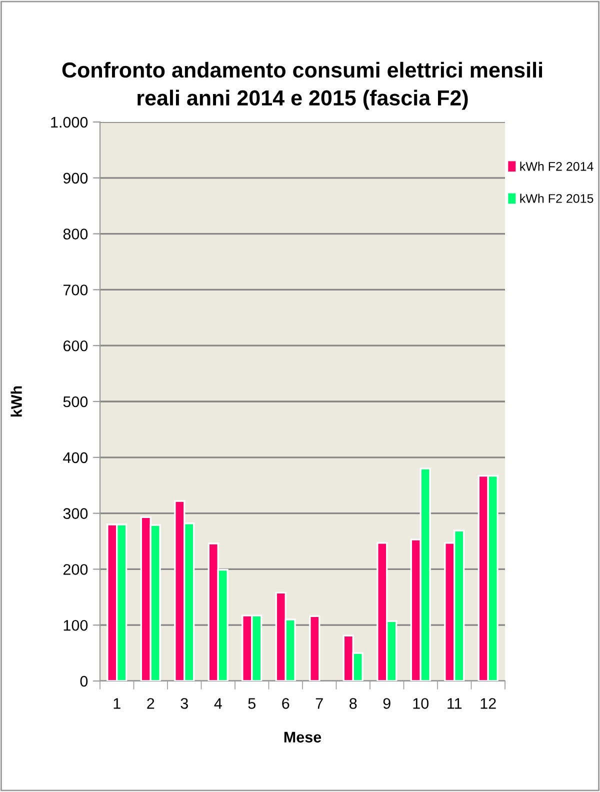 Image resolution: width=600 pixels, height=792 pixels. Describe the element at coordinates (75, 458) in the screenshot. I see `y-tick-label: 400` at that location.